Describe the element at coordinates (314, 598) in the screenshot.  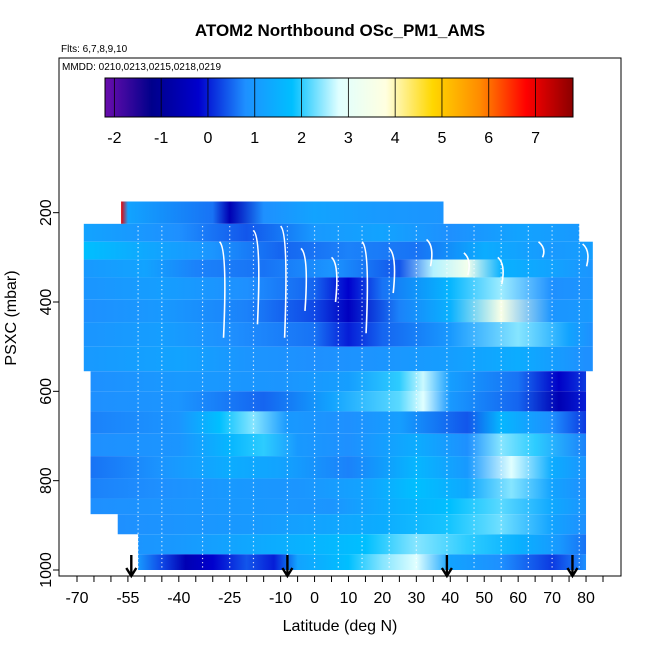
I see `x-tick-label: 0` at that location.